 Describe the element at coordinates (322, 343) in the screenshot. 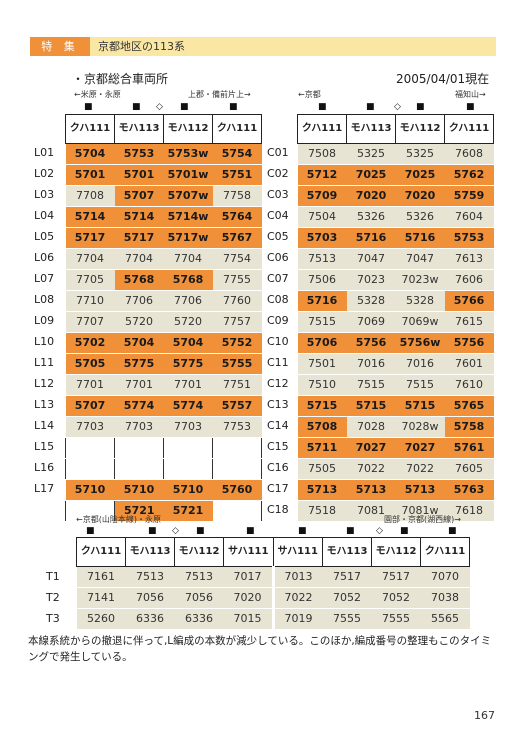

I see `right-car-number-cell: 5706` at that location.